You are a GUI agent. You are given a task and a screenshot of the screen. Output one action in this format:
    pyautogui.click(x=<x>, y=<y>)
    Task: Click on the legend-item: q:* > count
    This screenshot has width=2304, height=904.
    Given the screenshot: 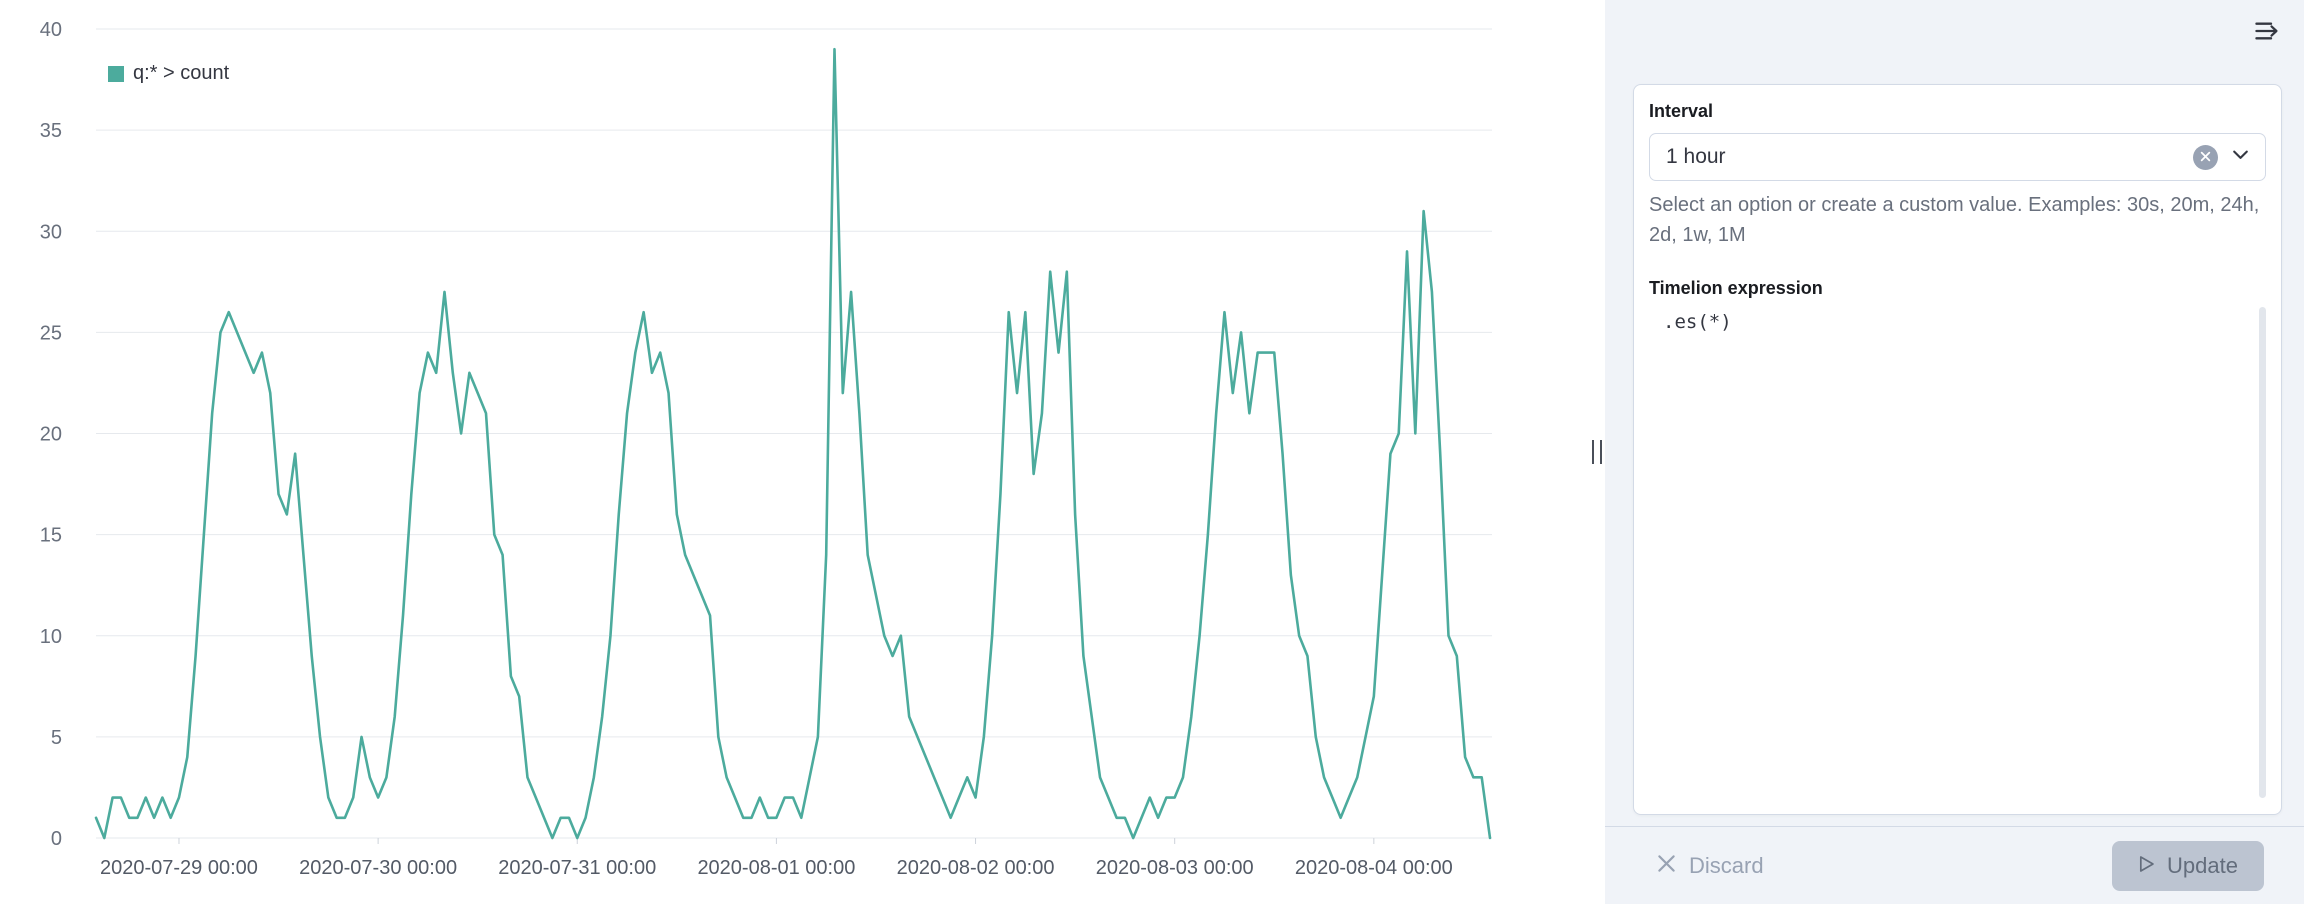 What is the action you would take?
    pyautogui.click(x=168, y=73)
    